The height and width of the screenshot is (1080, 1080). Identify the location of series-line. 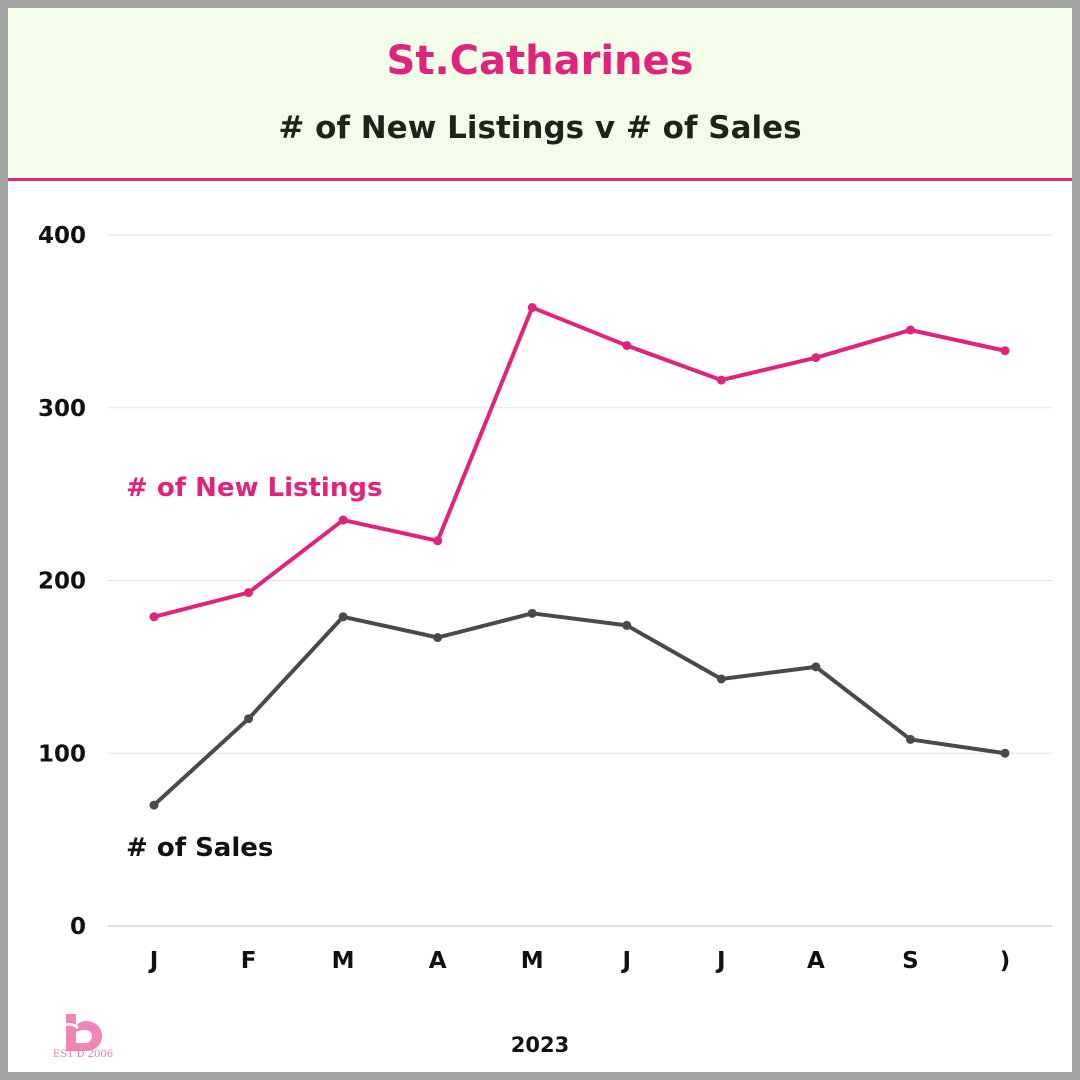
(579, 709).